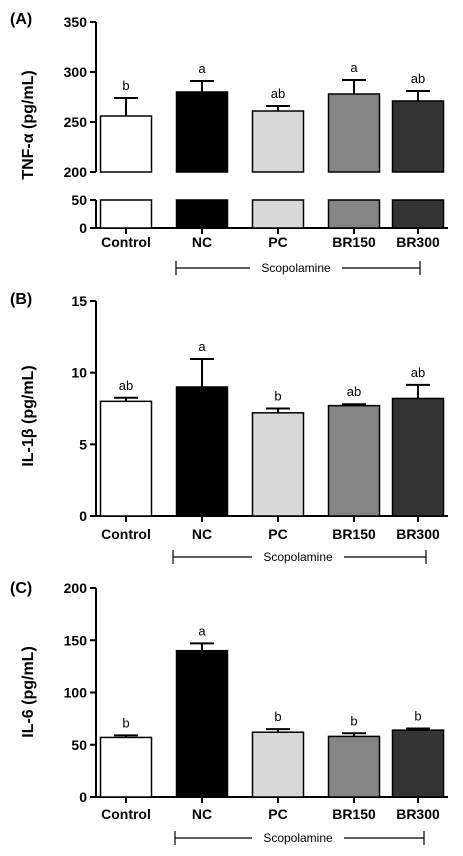 This screenshot has height=856, width=463. I want to click on panel-a-sig-pc: ab, so click(278, 93).